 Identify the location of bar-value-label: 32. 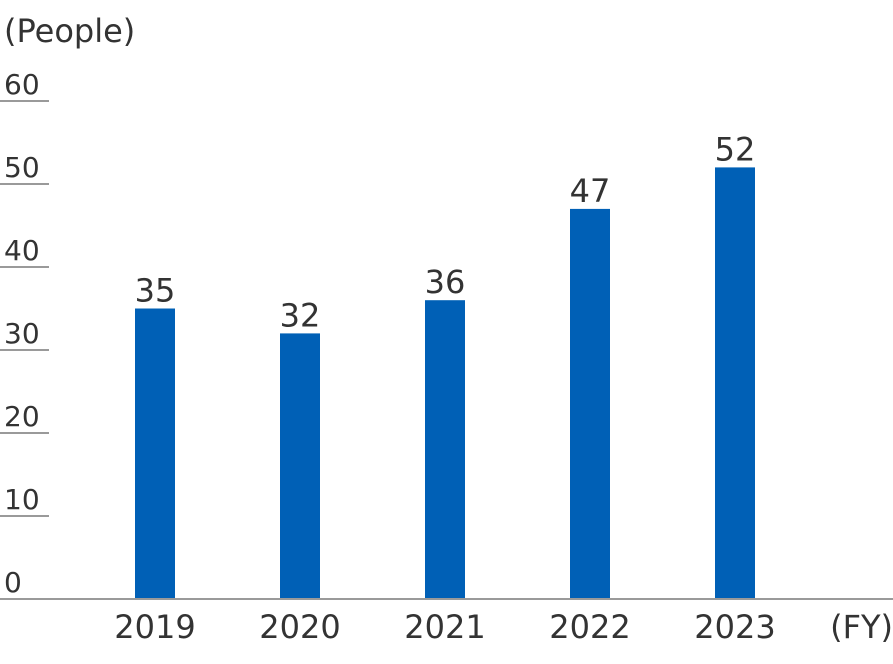
(300, 315).